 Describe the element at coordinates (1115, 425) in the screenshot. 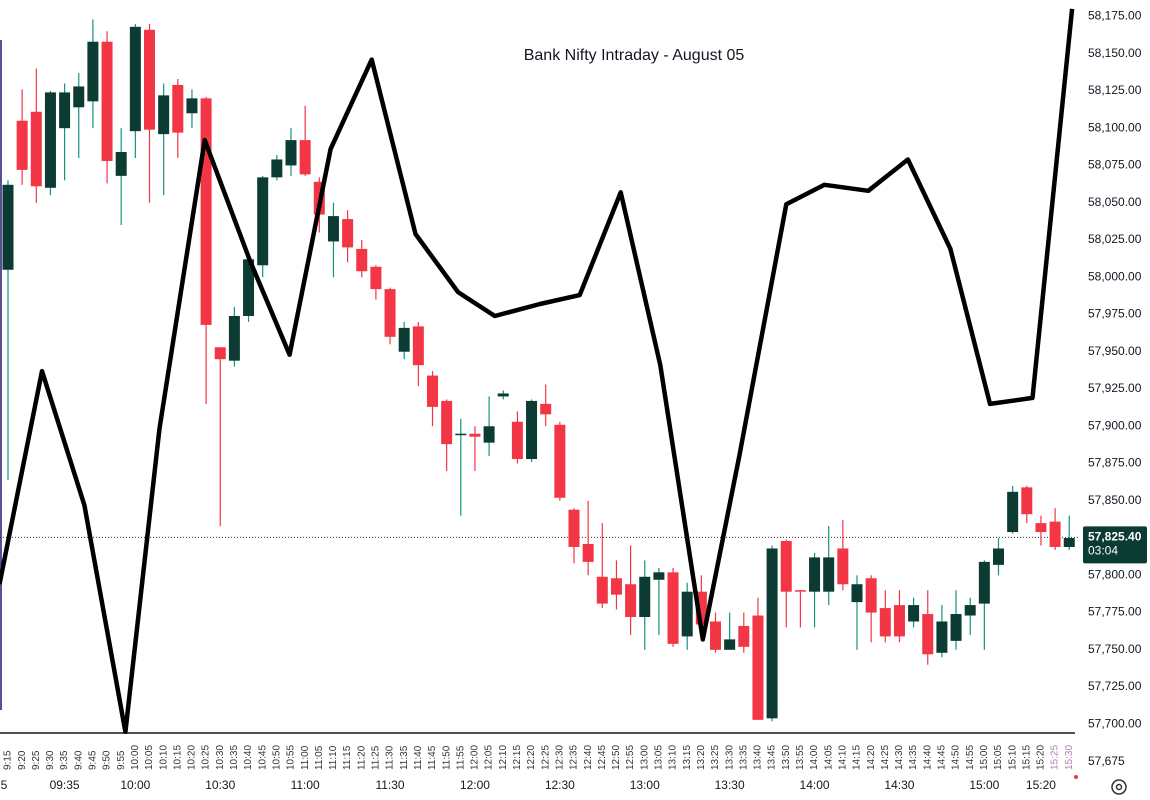

I see `y-tick-label: 57,900.00` at that location.